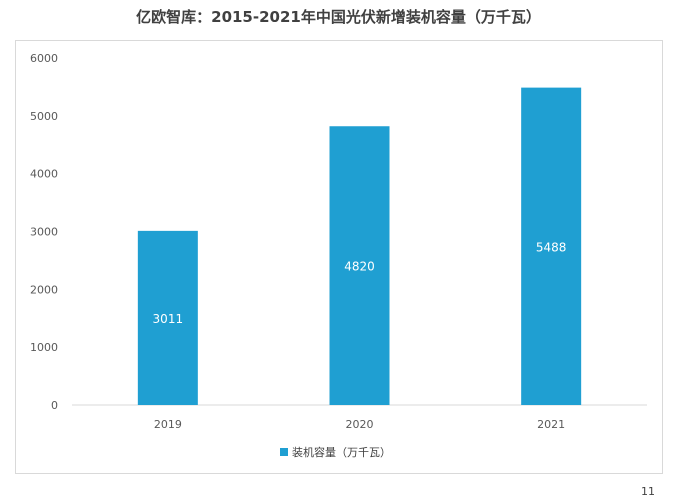 The image size is (677, 504). I want to click on page-number: 11, so click(648, 491).